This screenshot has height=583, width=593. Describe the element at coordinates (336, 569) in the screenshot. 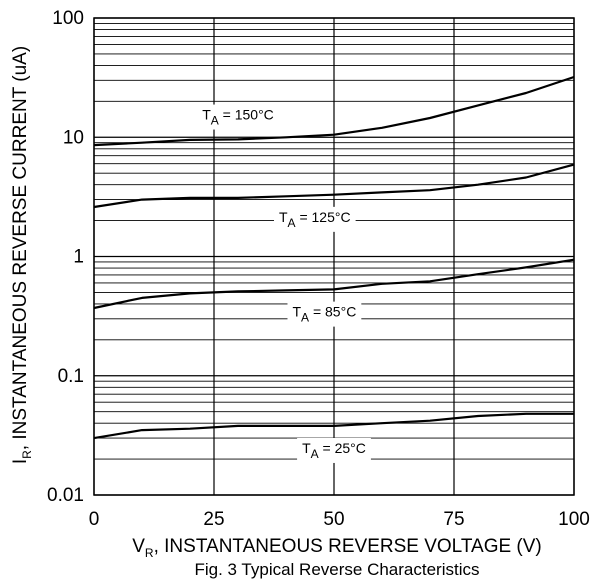

I see `figure-caption: Fig. 3 Typical Reverse Characteristics` at that location.